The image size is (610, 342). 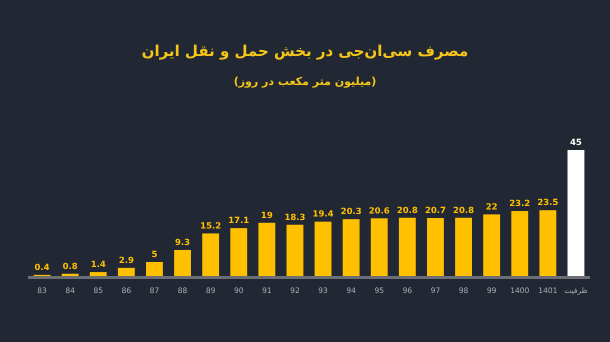 I want to click on data-label: 5, so click(x=154, y=255).